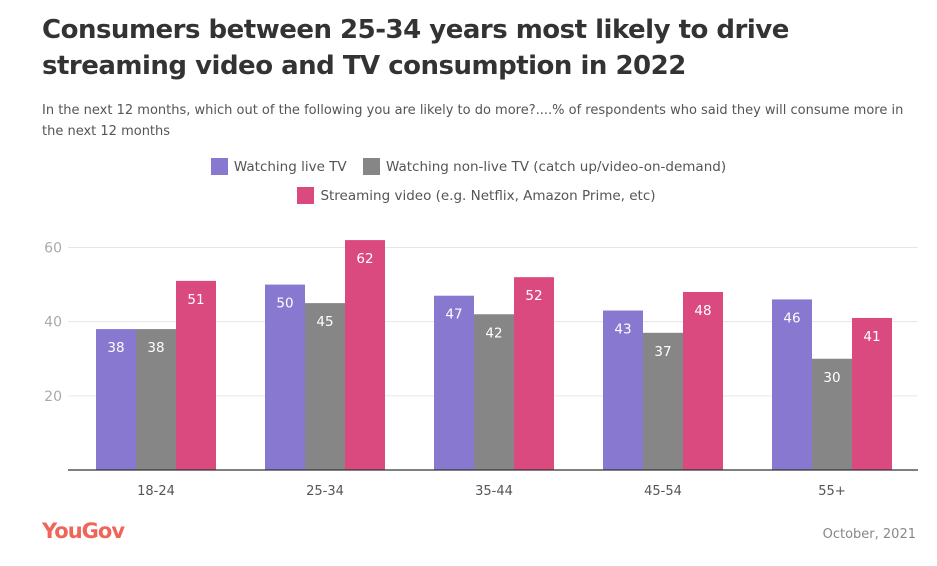  What do you see at coordinates (831, 491) in the screenshot?
I see `x-tick-label: 55+` at bounding box center [831, 491].